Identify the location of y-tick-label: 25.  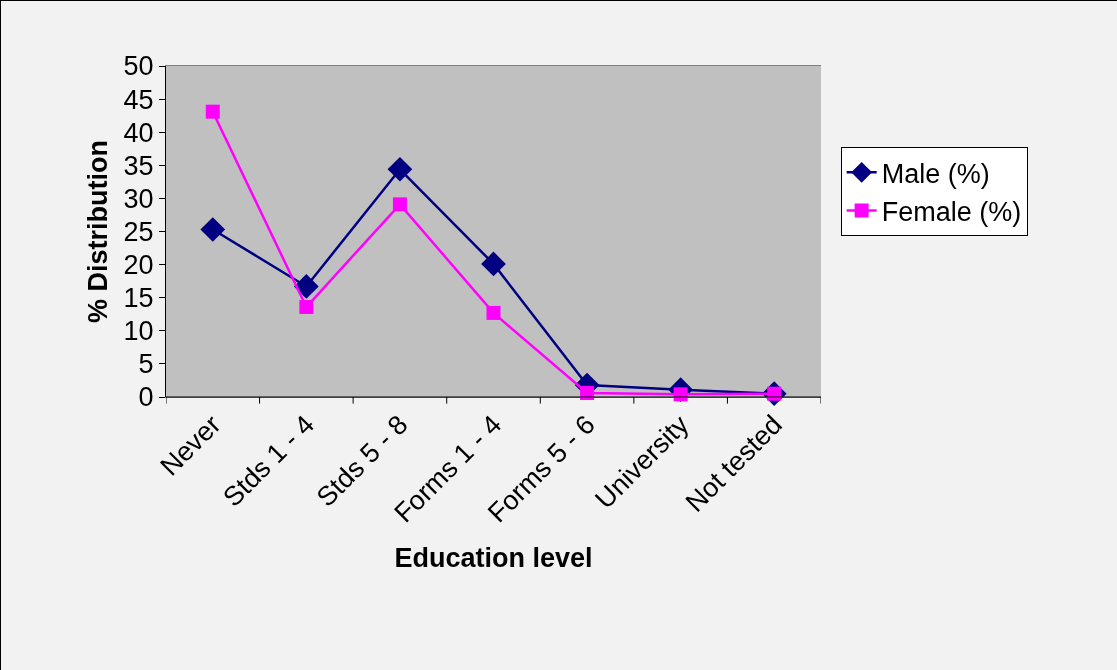
(138, 231).